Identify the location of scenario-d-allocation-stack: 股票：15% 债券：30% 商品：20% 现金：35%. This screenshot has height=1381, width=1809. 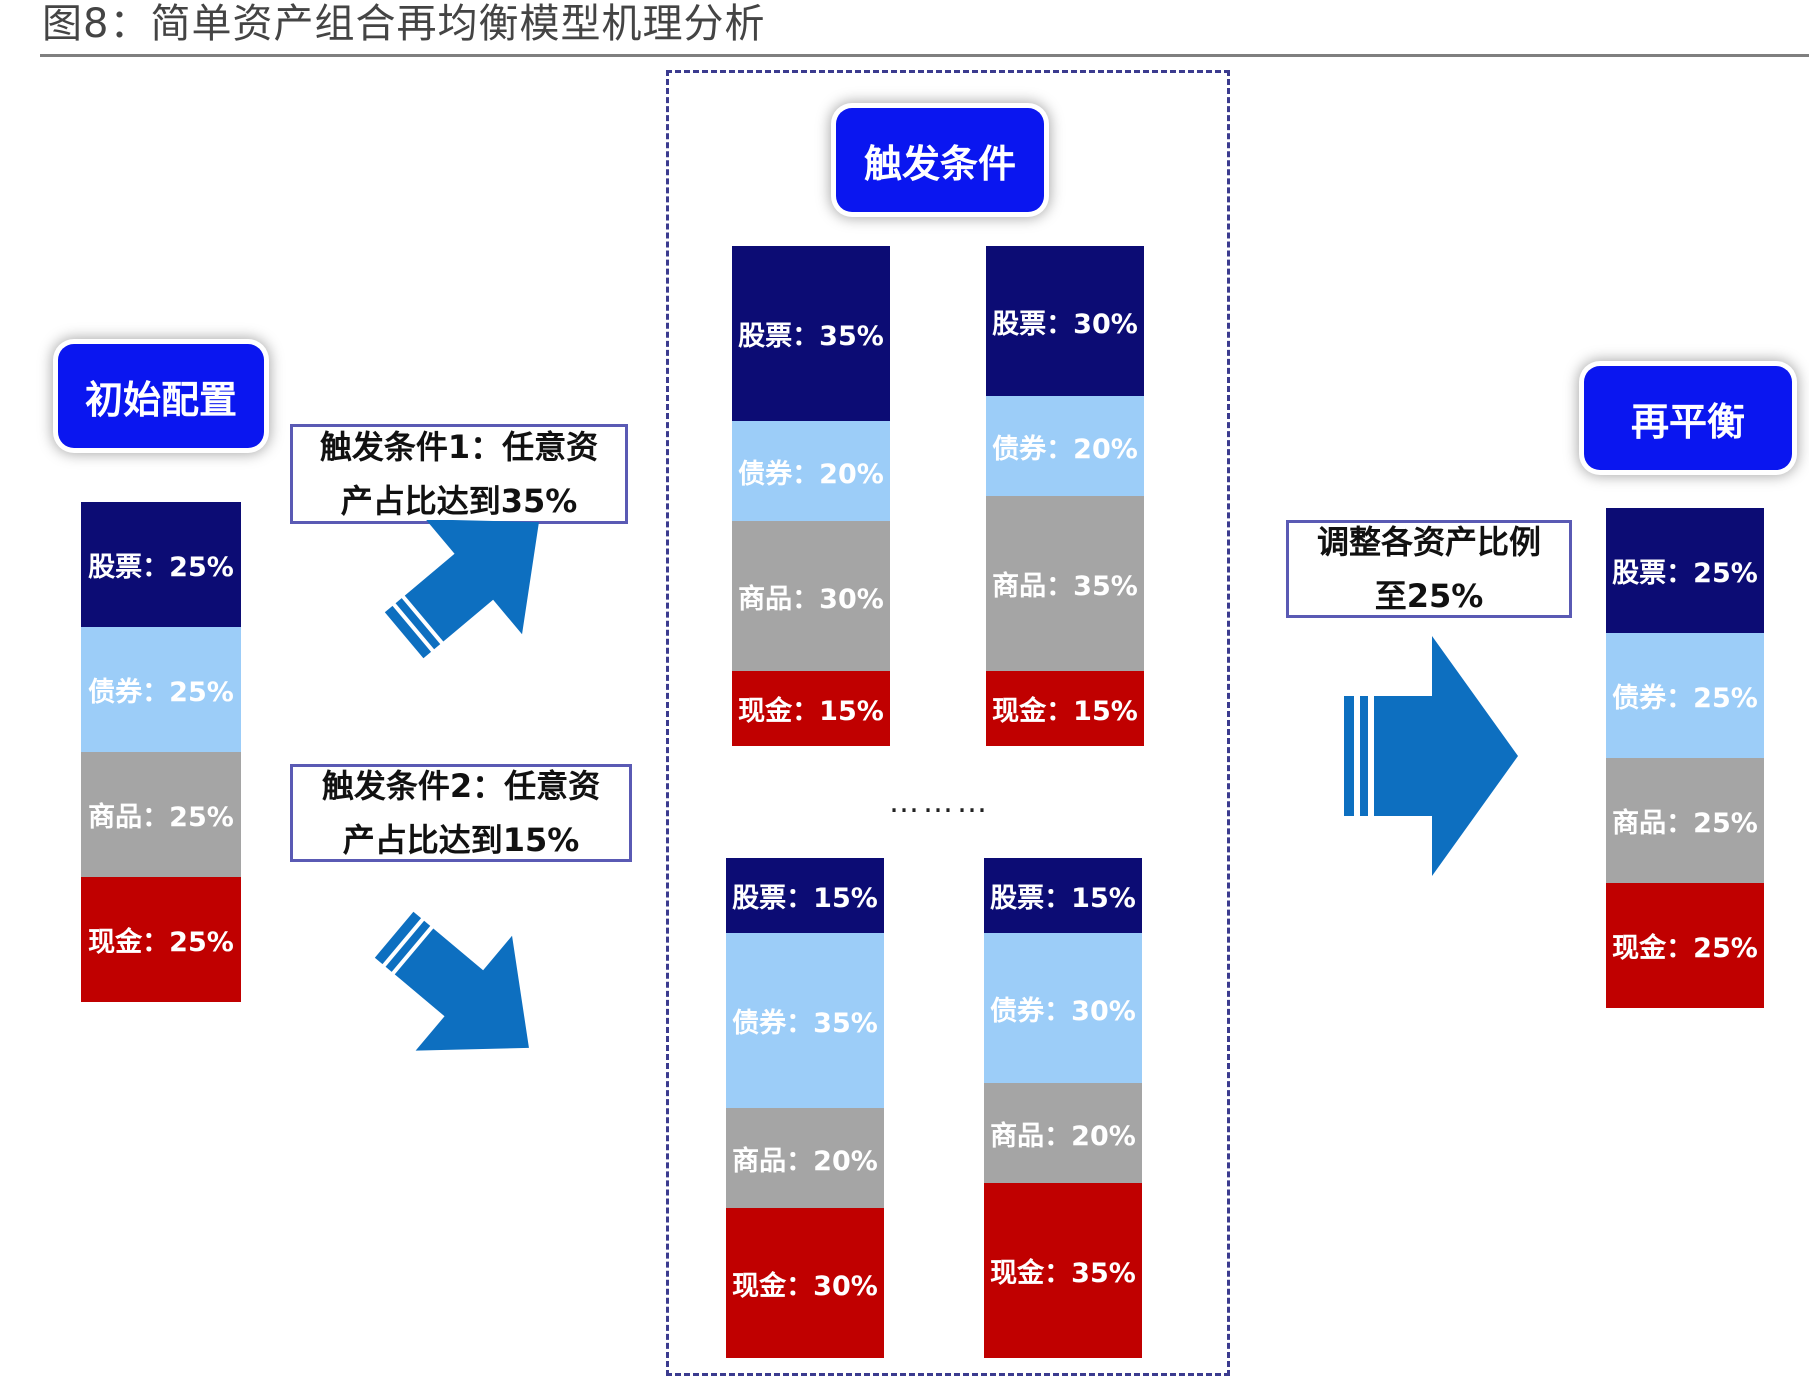
(1063, 1108).